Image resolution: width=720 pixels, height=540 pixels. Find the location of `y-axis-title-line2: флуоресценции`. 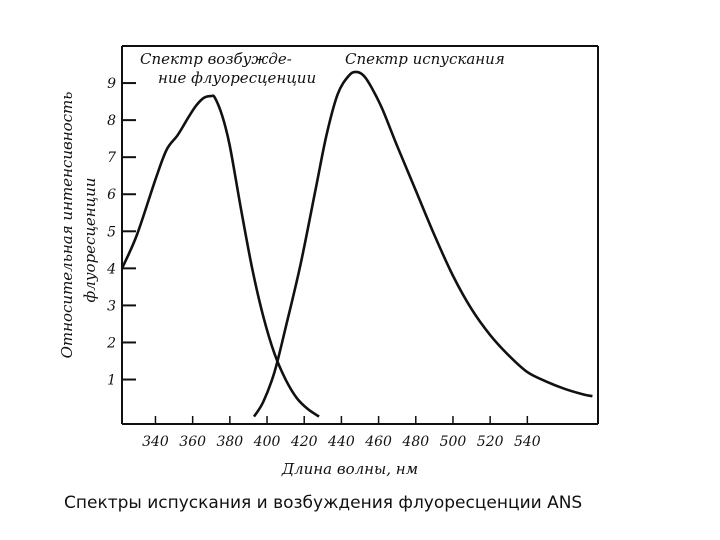

y-axis-title-line2: флуоресценции is located at coordinates (90, 240).